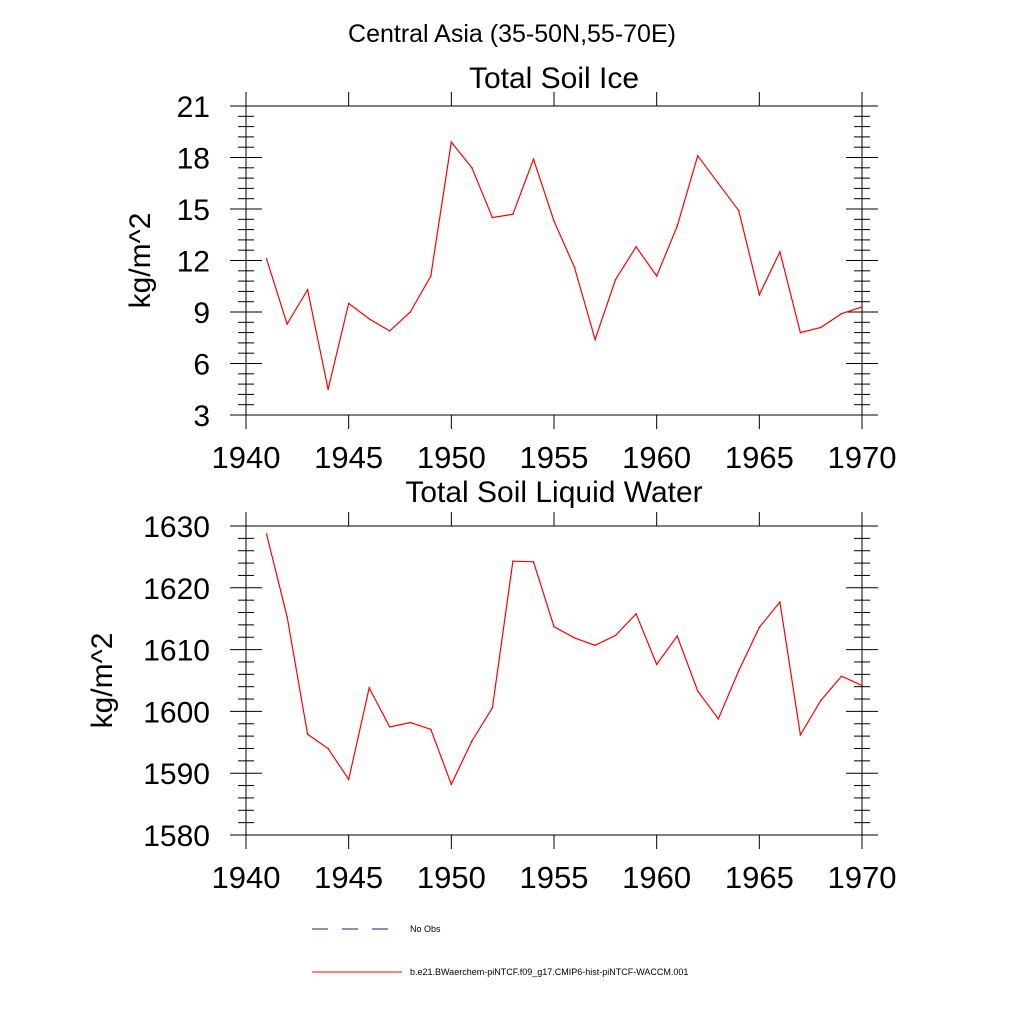 Image resolution: width=1024 pixels, height=1024 pixels. I want to click on y-tick-label: 1600, so click(176, 712).